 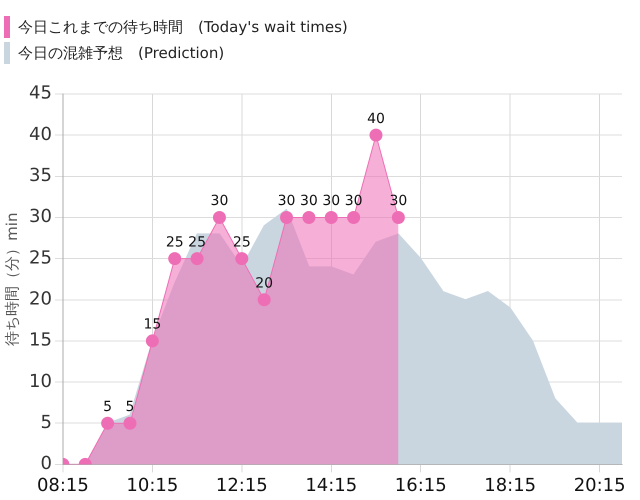 What do you see at coordinates (46, 422) in the screenshot?
I see `y-tick-label: 5` at bounding box center [46, 422].